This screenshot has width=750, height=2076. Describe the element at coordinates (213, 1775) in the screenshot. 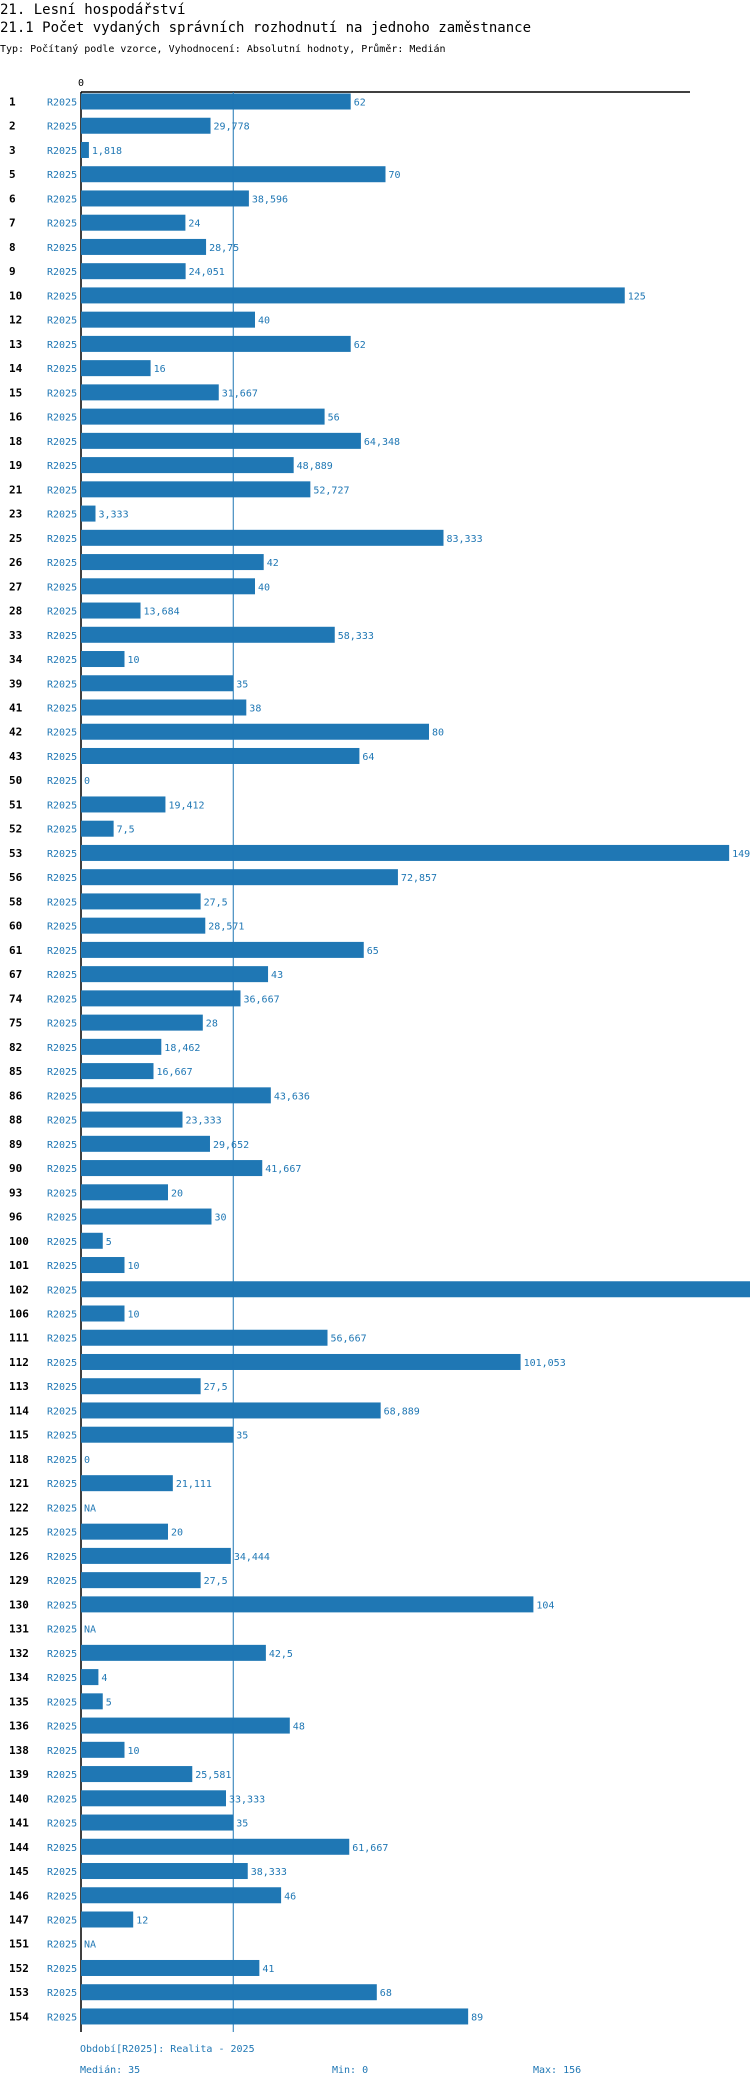

I see `data-label: 25,581` at that location.